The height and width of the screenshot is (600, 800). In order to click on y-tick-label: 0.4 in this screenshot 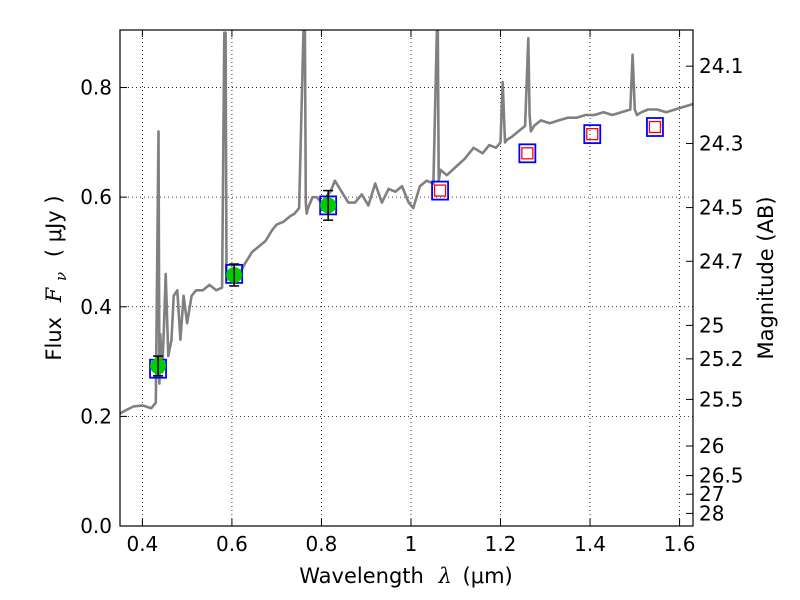, I will do `click(96, 307)`.